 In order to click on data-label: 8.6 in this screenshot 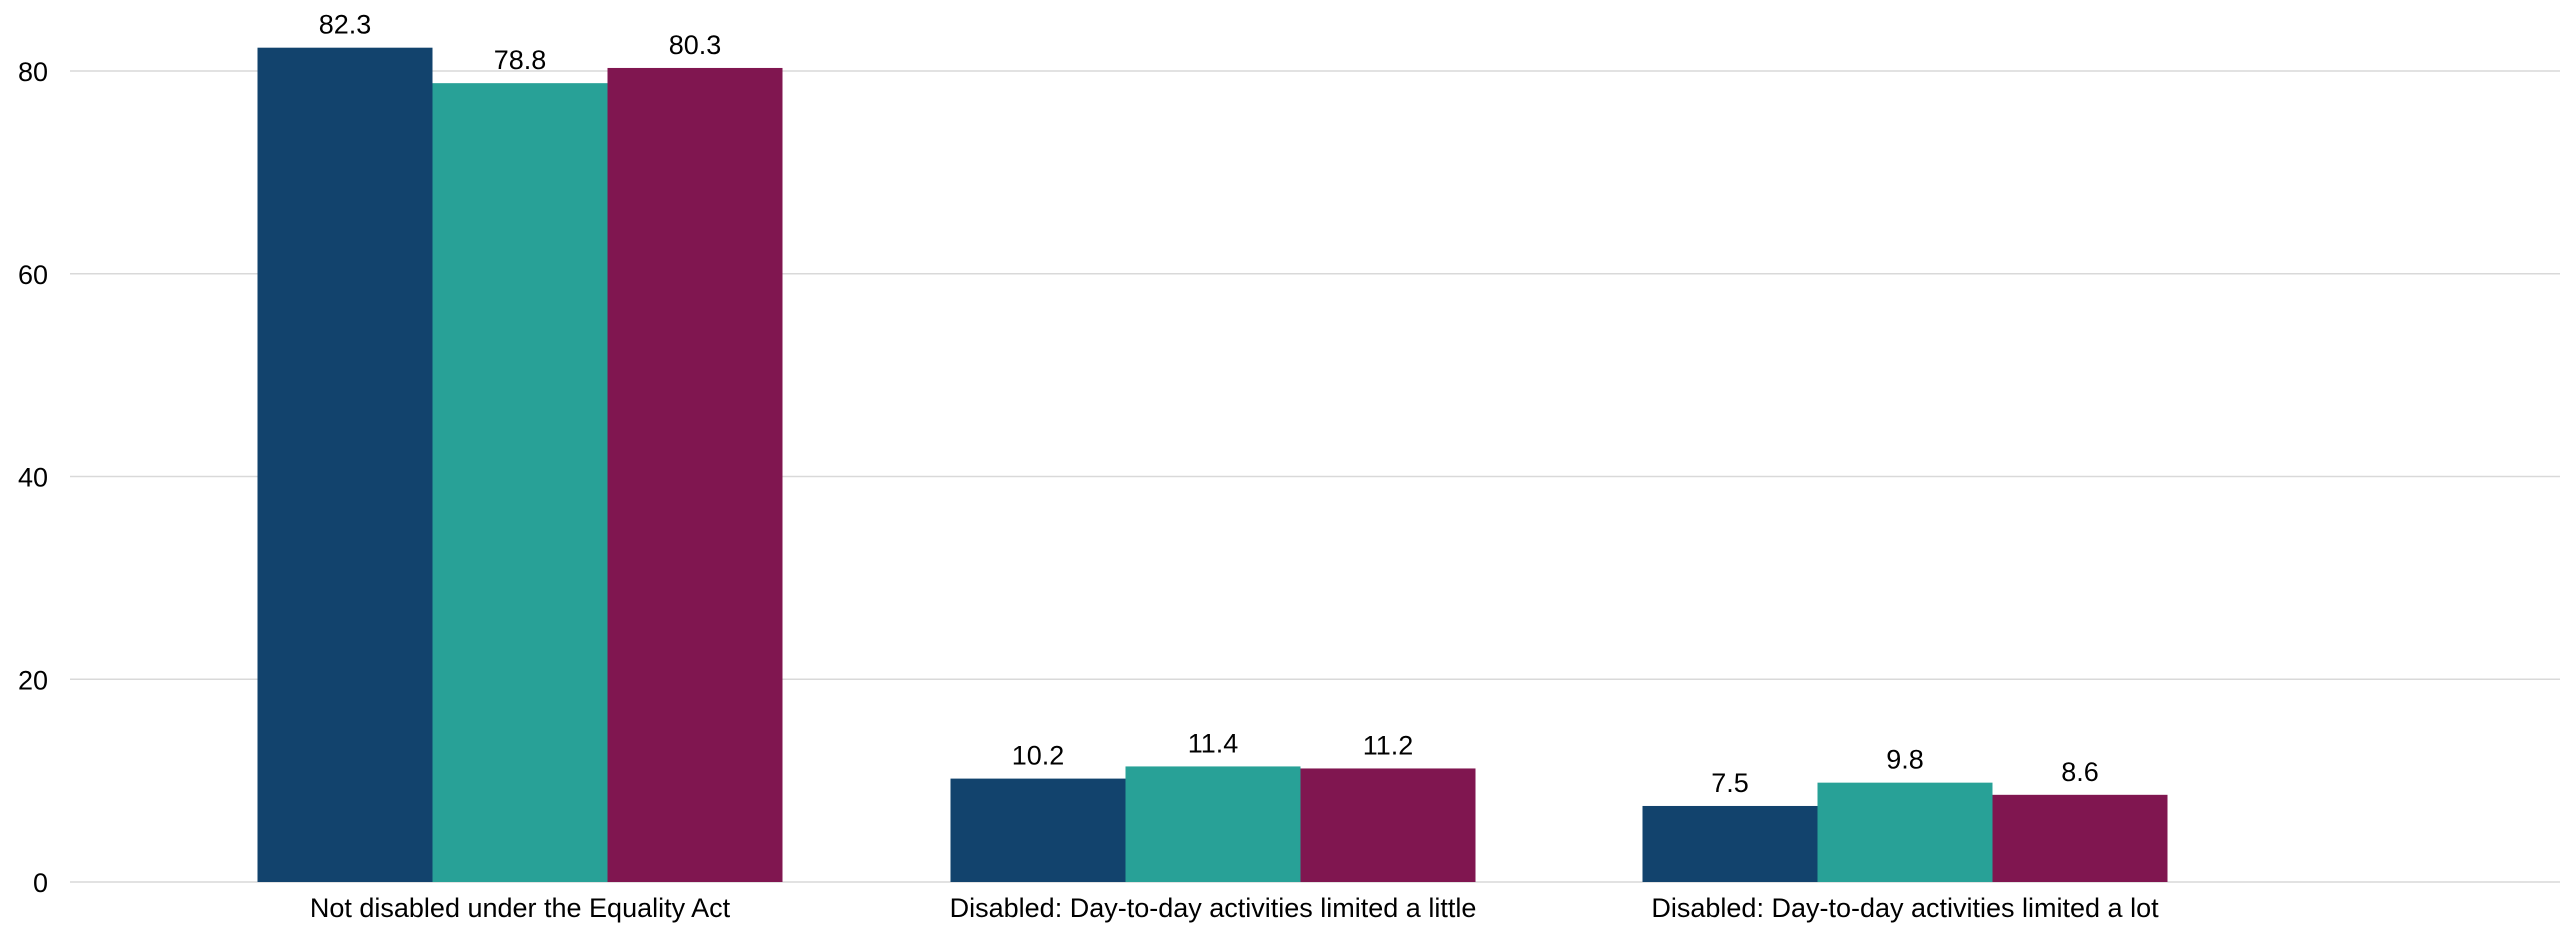, I will do `click(2080, 772)`.